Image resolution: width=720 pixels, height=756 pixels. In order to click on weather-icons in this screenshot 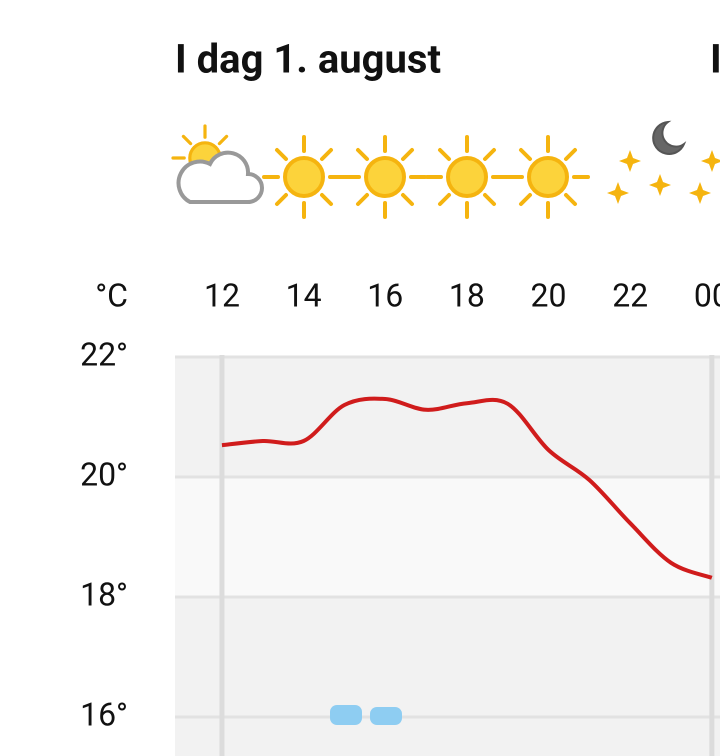, I will do `click(445, 169)`.